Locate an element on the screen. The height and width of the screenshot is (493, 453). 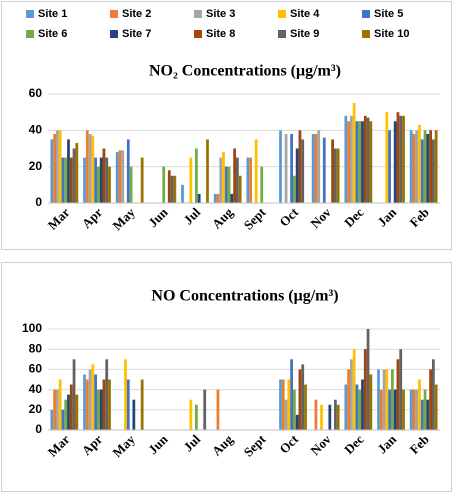
legend-label: Site 8 is located at coordinates (220, 34).